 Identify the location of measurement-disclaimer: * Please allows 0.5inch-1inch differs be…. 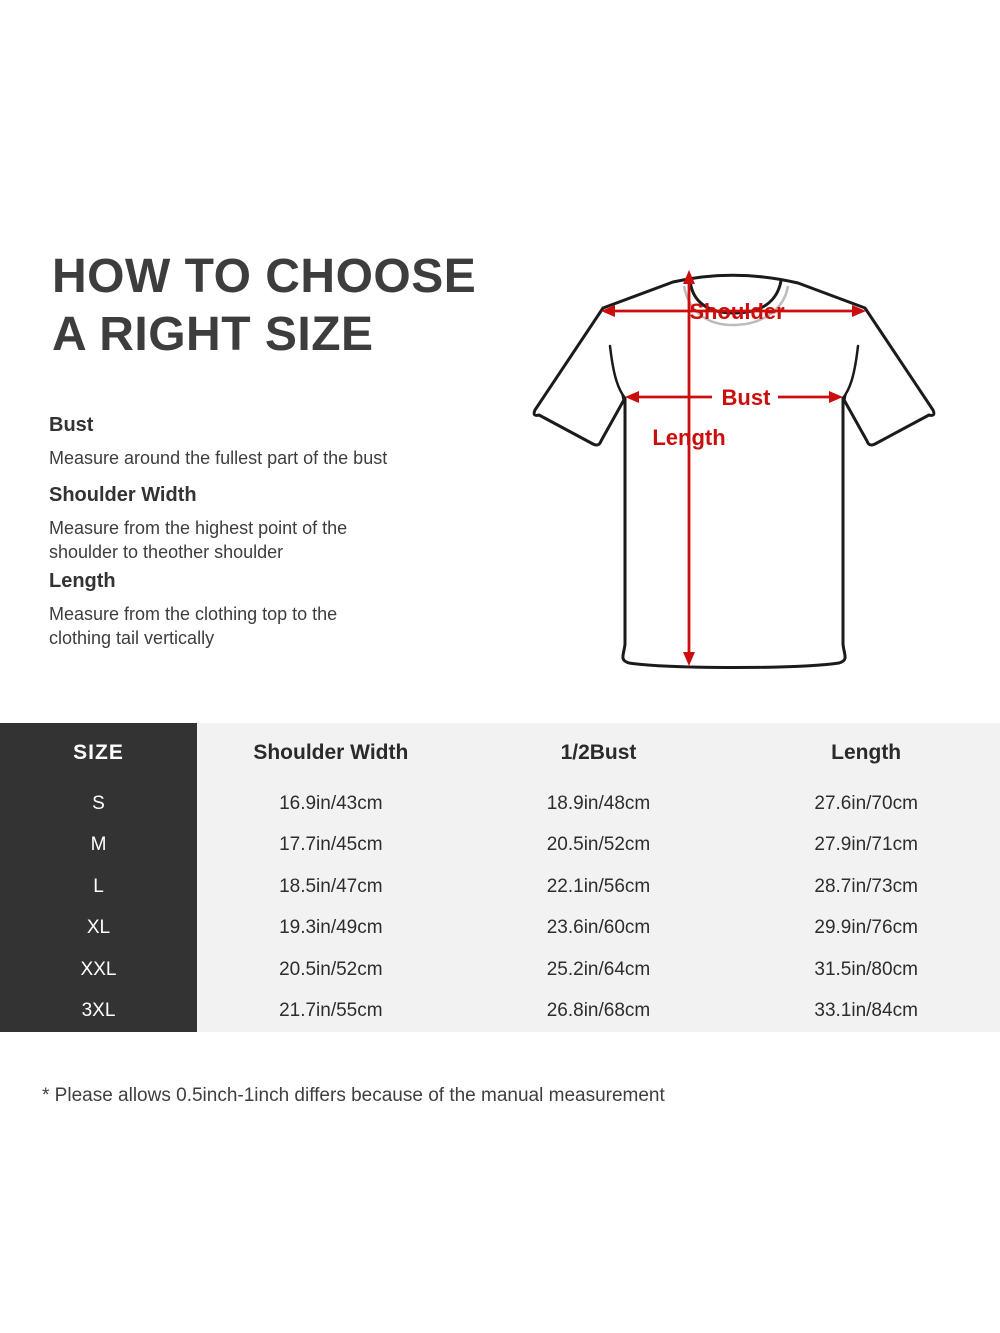
(353, 1095).